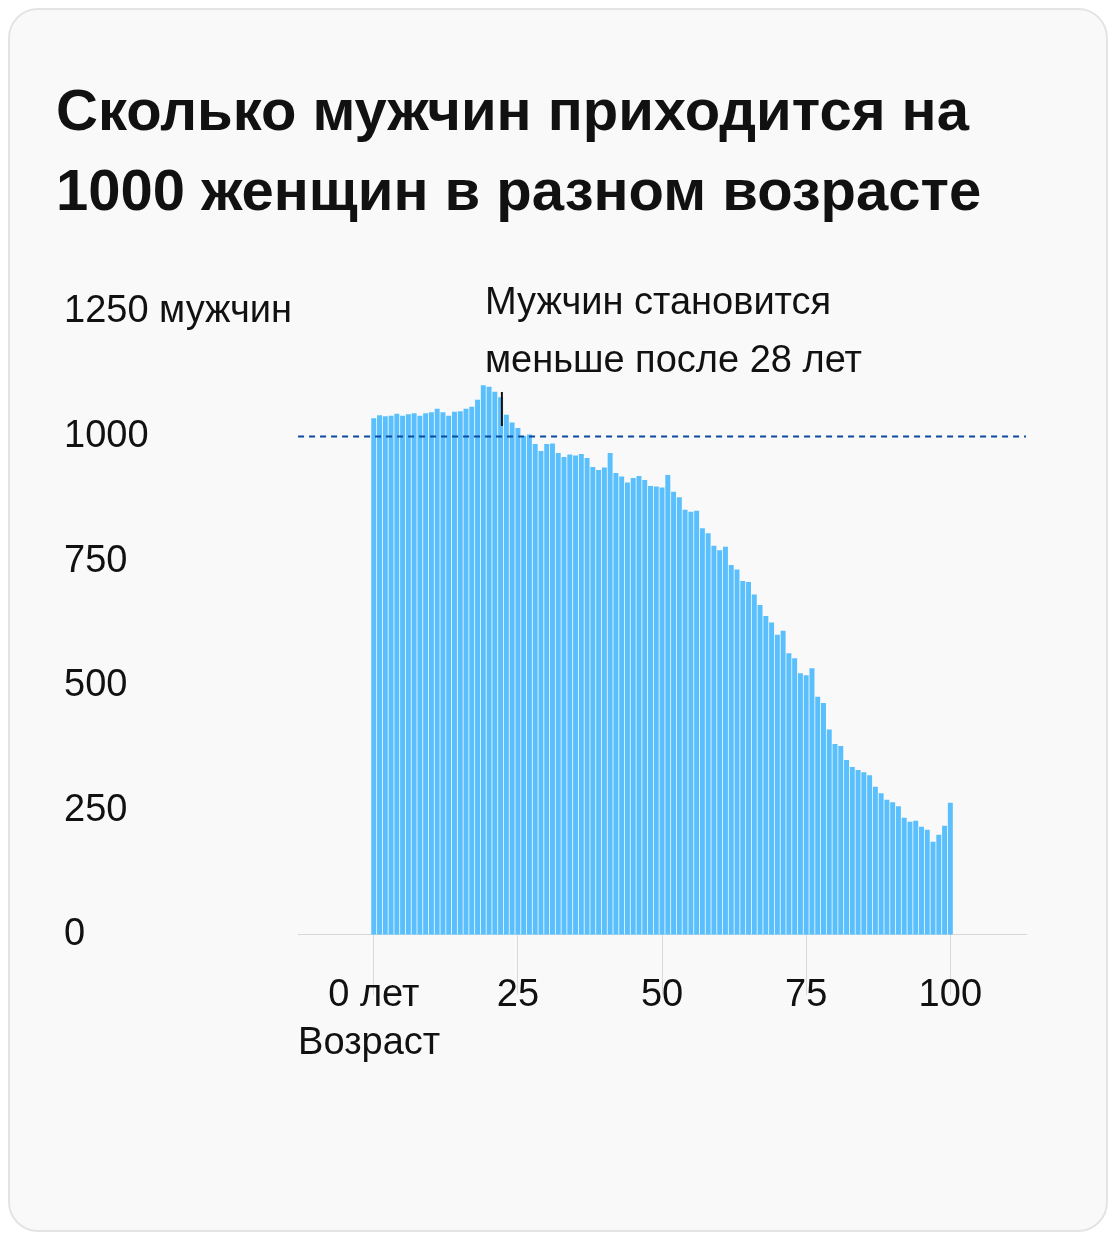  I want to click on x-tick-label: 0 лет, so click(374, 993).